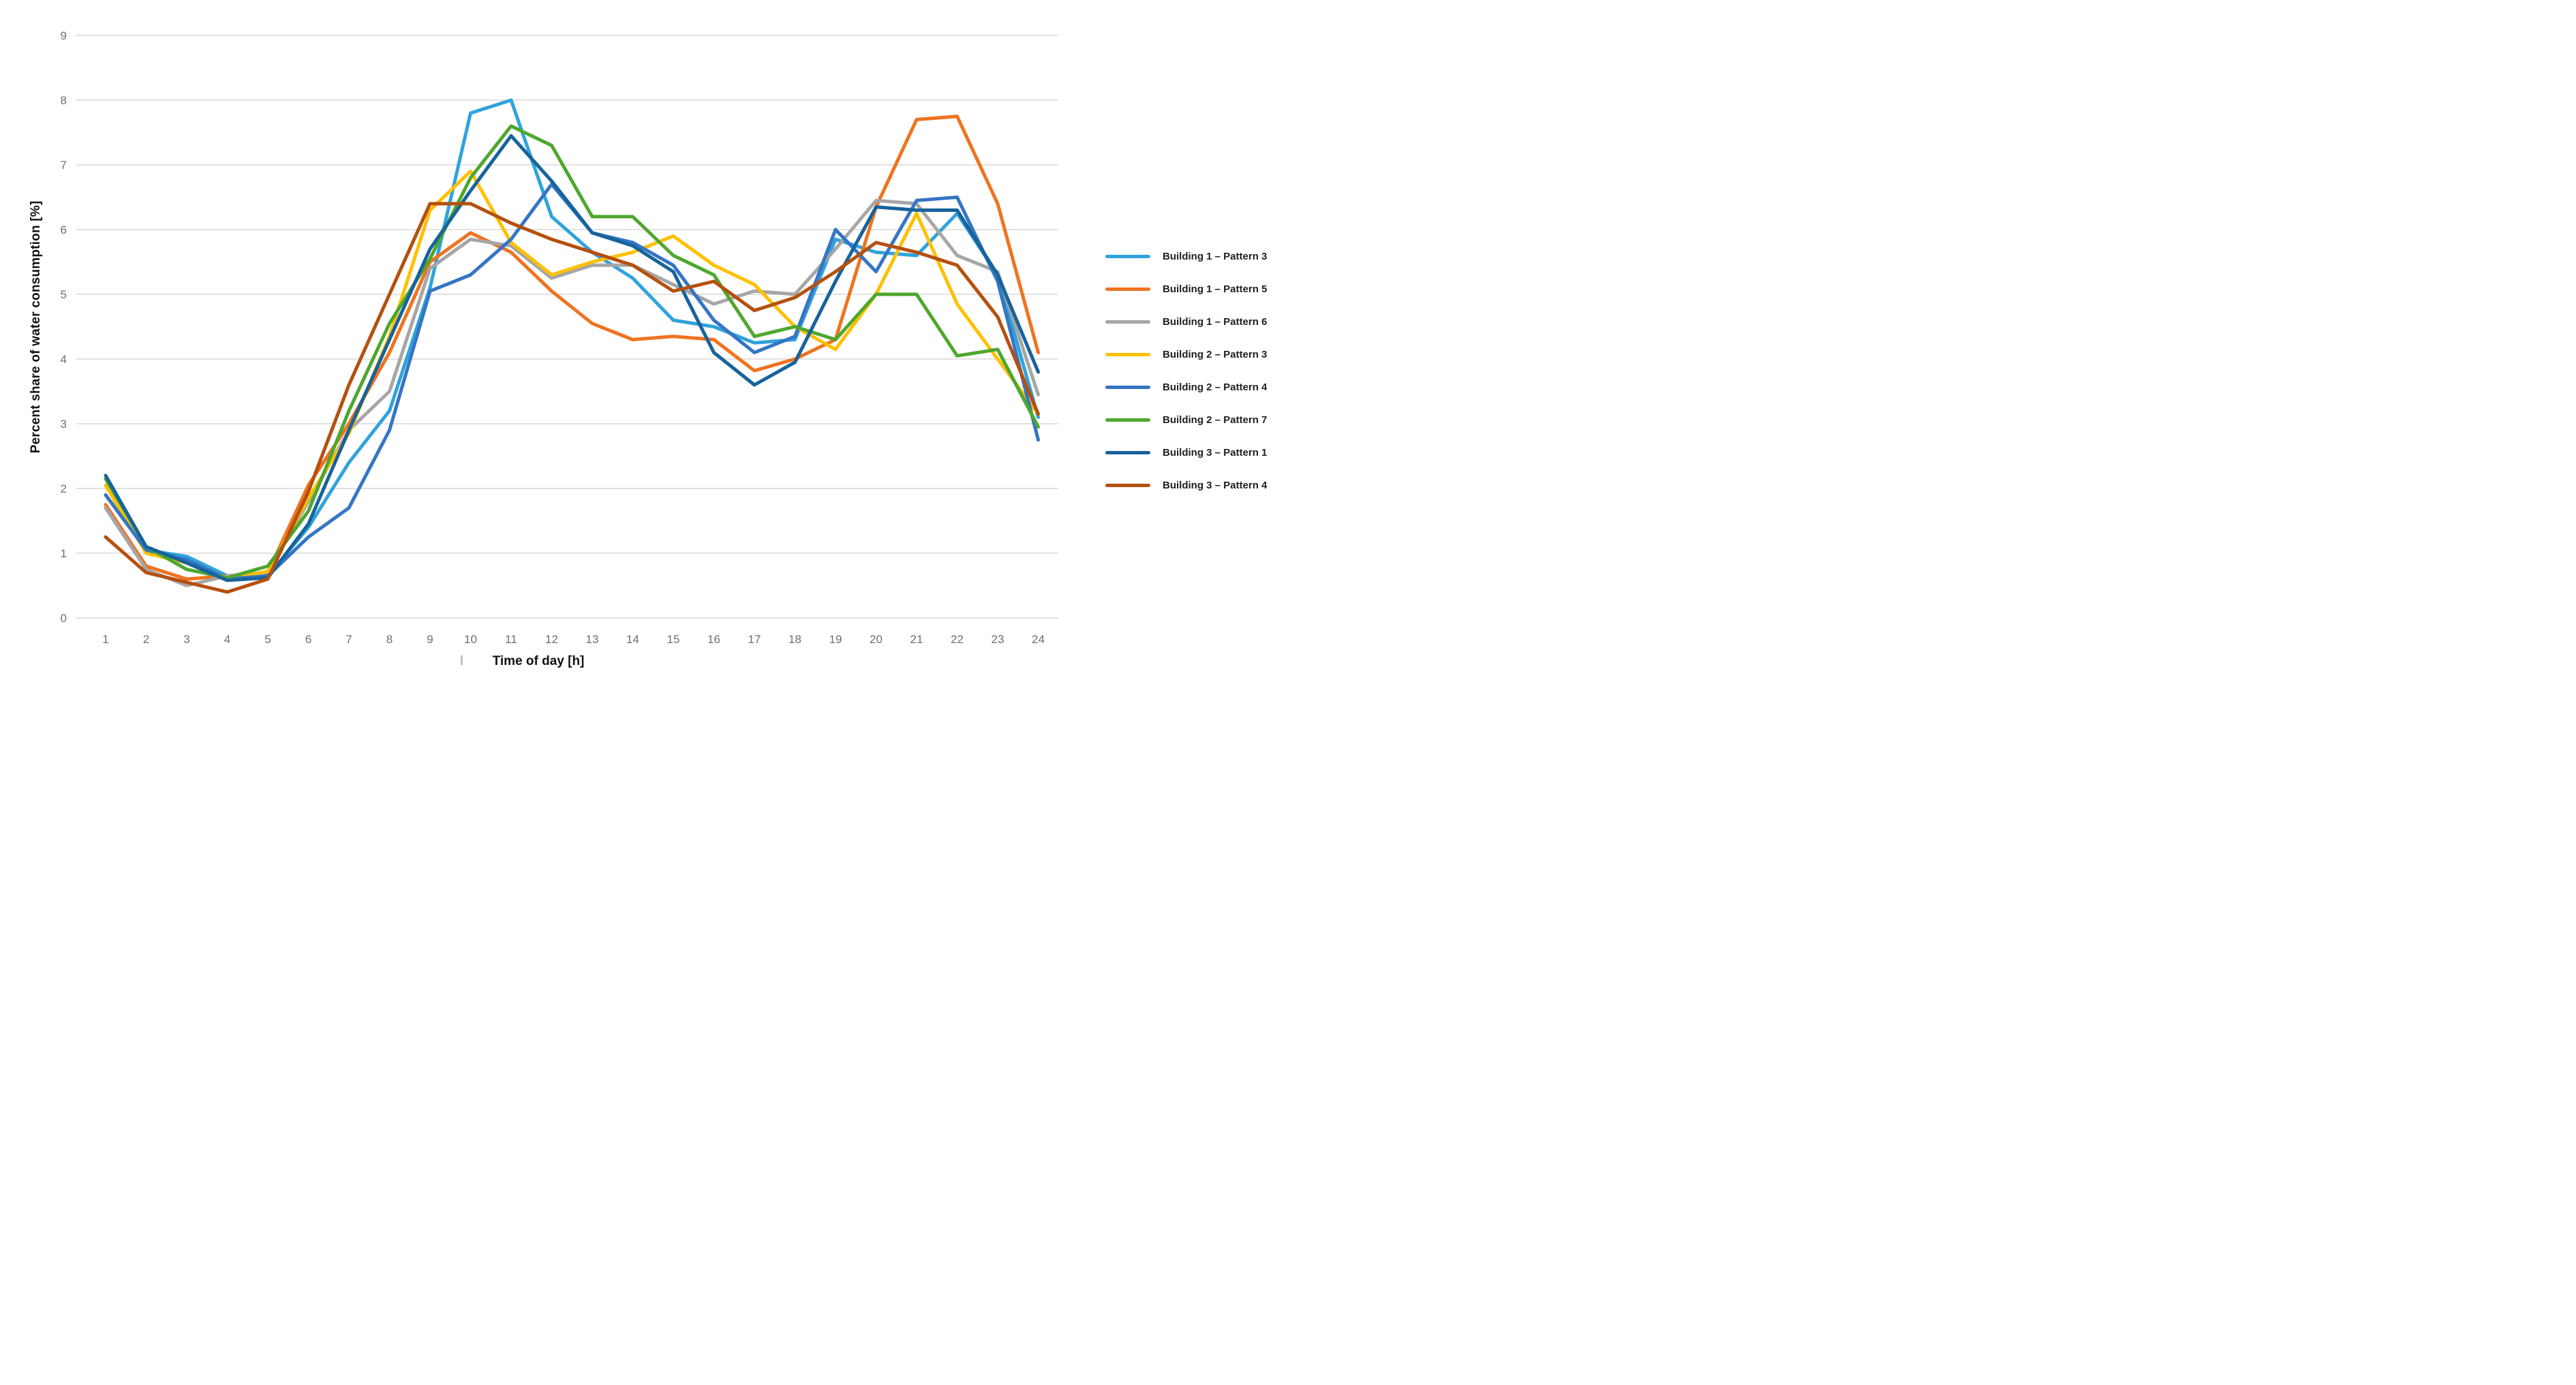  I want to click on x-axis-title: Time of day [h], so click(538, 661).